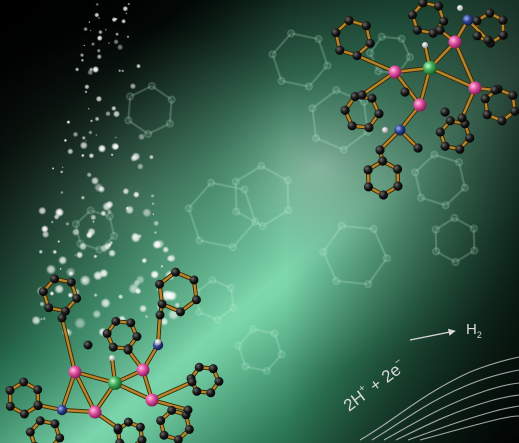 The width and height of the screenshot is (519, 443). What do you see at coordinates (468, 20) in the screenshot?
I see `nitrogen-atom` at bounding box center [468, 20].